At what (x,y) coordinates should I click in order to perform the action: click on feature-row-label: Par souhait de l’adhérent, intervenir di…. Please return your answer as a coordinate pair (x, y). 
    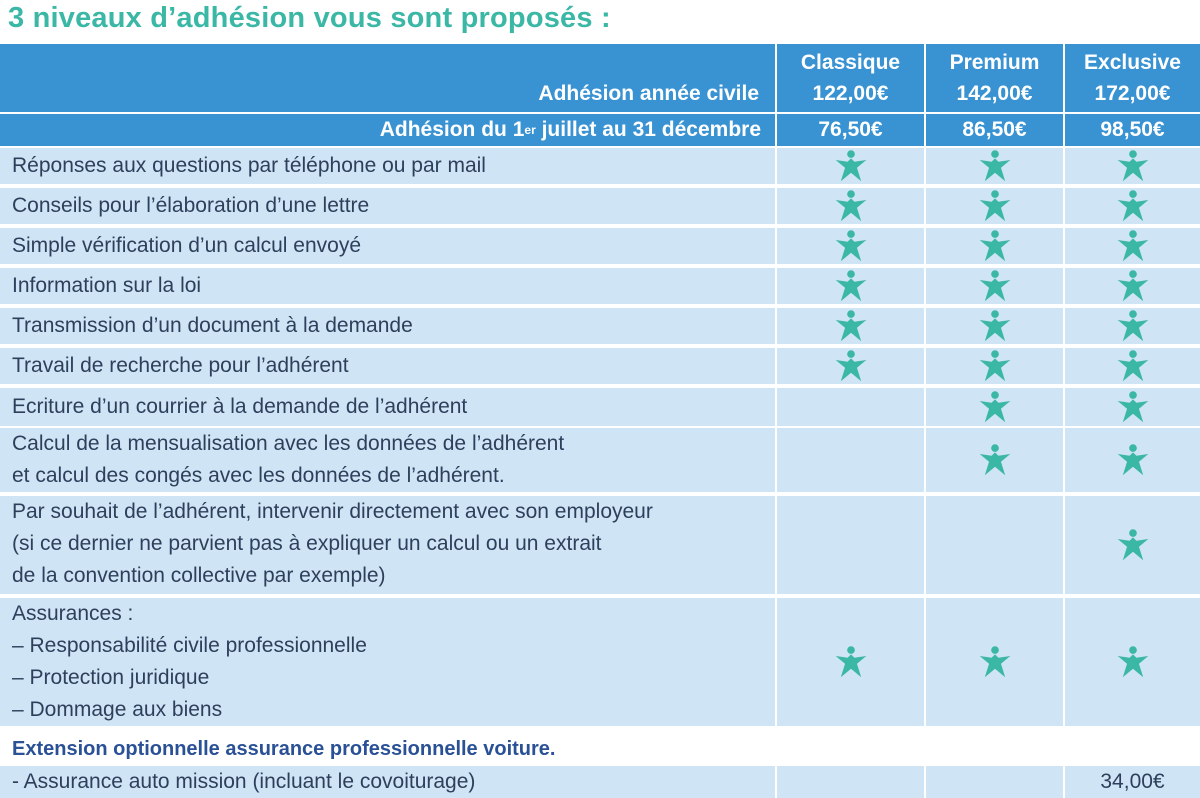
    Looking at the image, I should click on (387, 545).